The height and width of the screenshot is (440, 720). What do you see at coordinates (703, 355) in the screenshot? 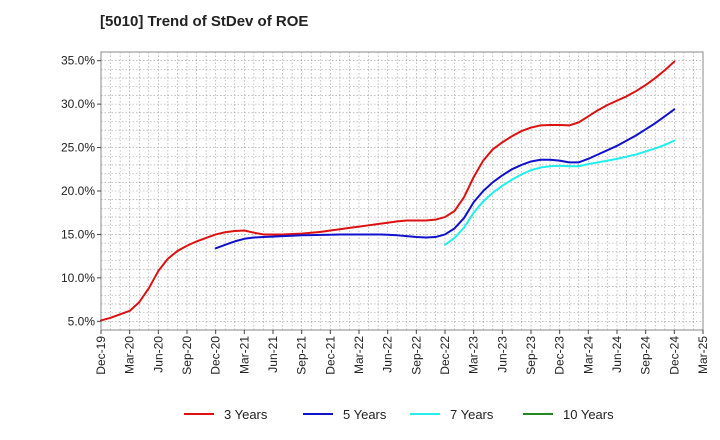
I see `x-tick-label: Mar-25` at bounding box center [703, 355].